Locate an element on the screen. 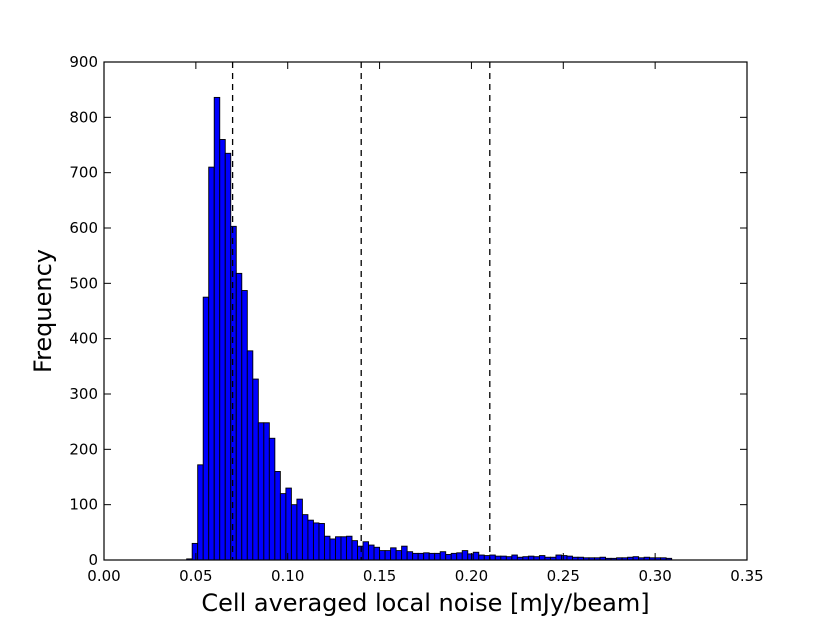  y-tick-label: 300 is located at coordinates (83, 394).